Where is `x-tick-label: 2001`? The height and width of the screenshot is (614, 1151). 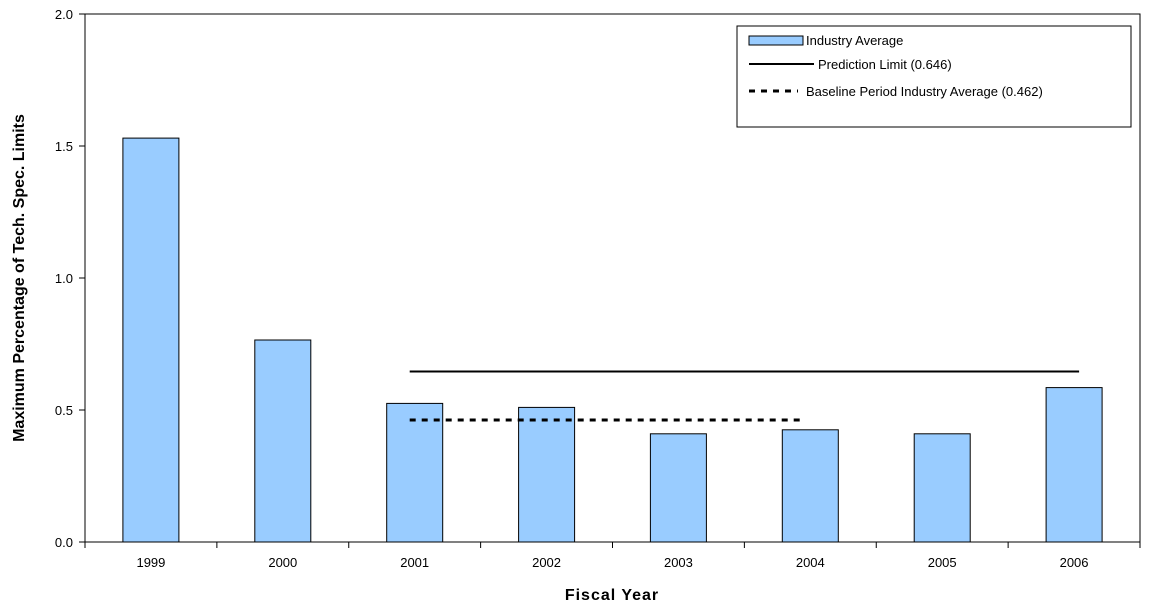 x-tick-label: 2001 is located at coordinates (414, 562).